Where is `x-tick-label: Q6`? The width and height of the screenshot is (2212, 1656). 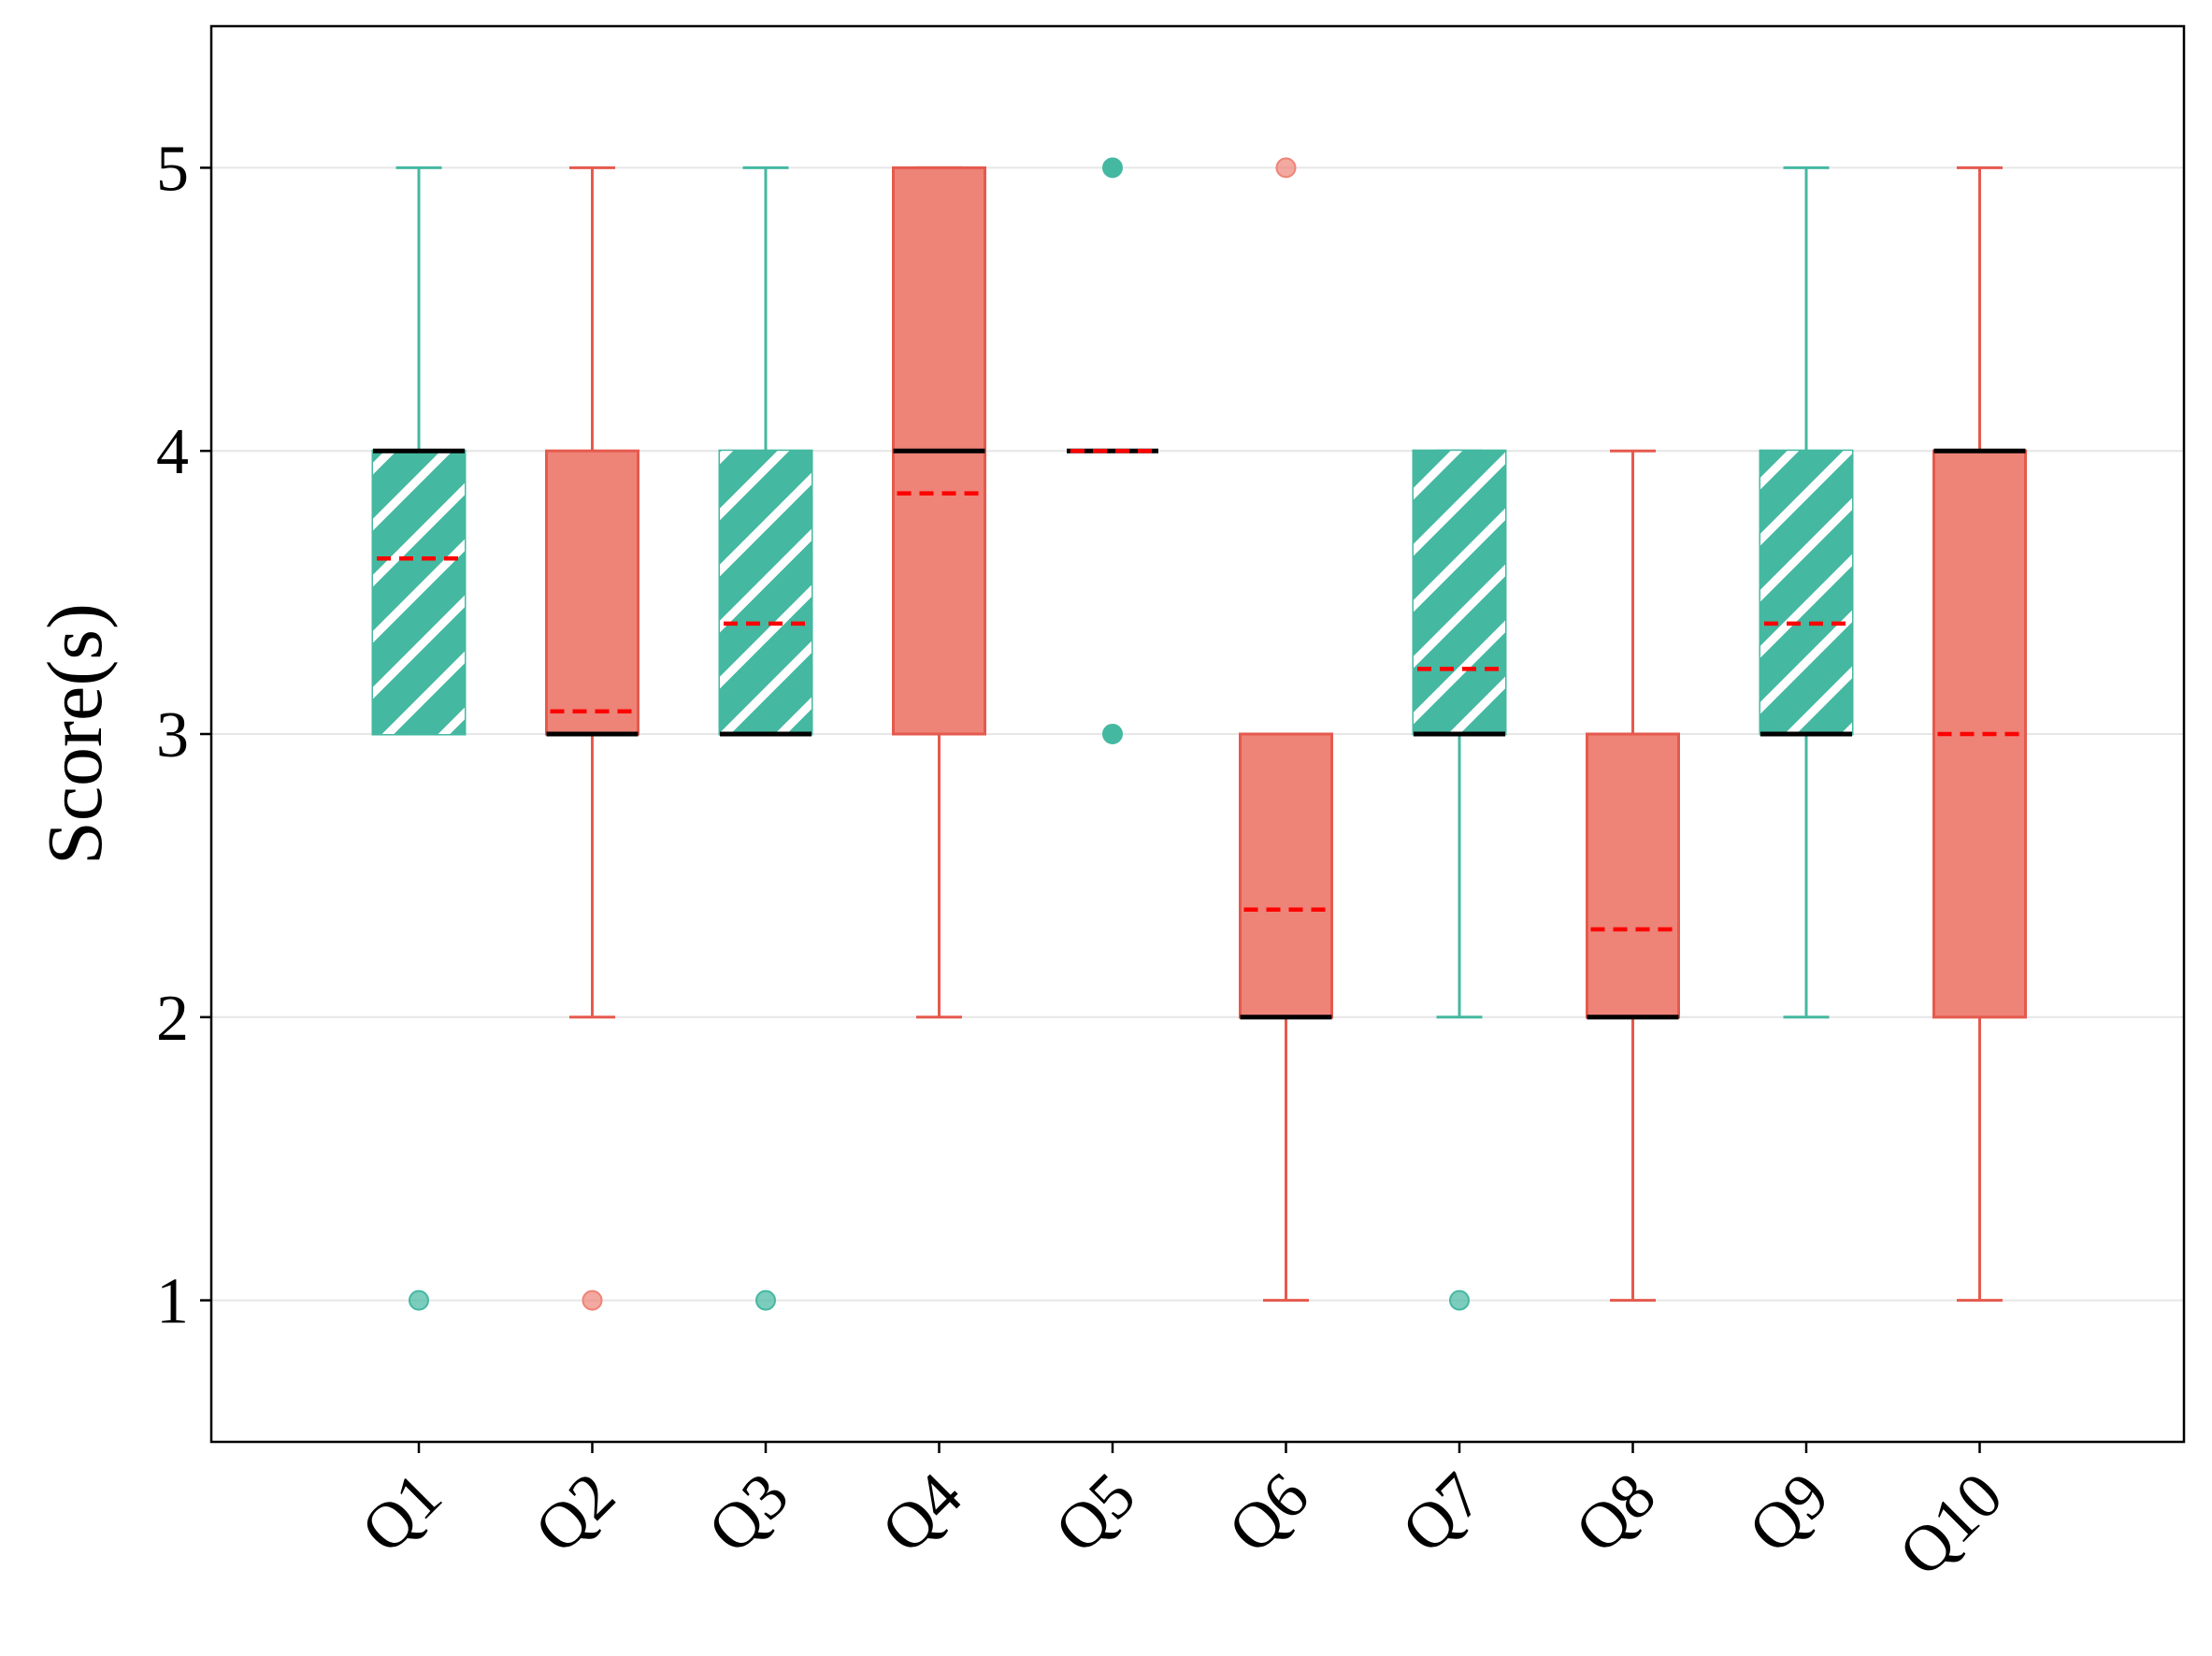 x-tick-label: Q6 is located at coordinates (1269, 1513).